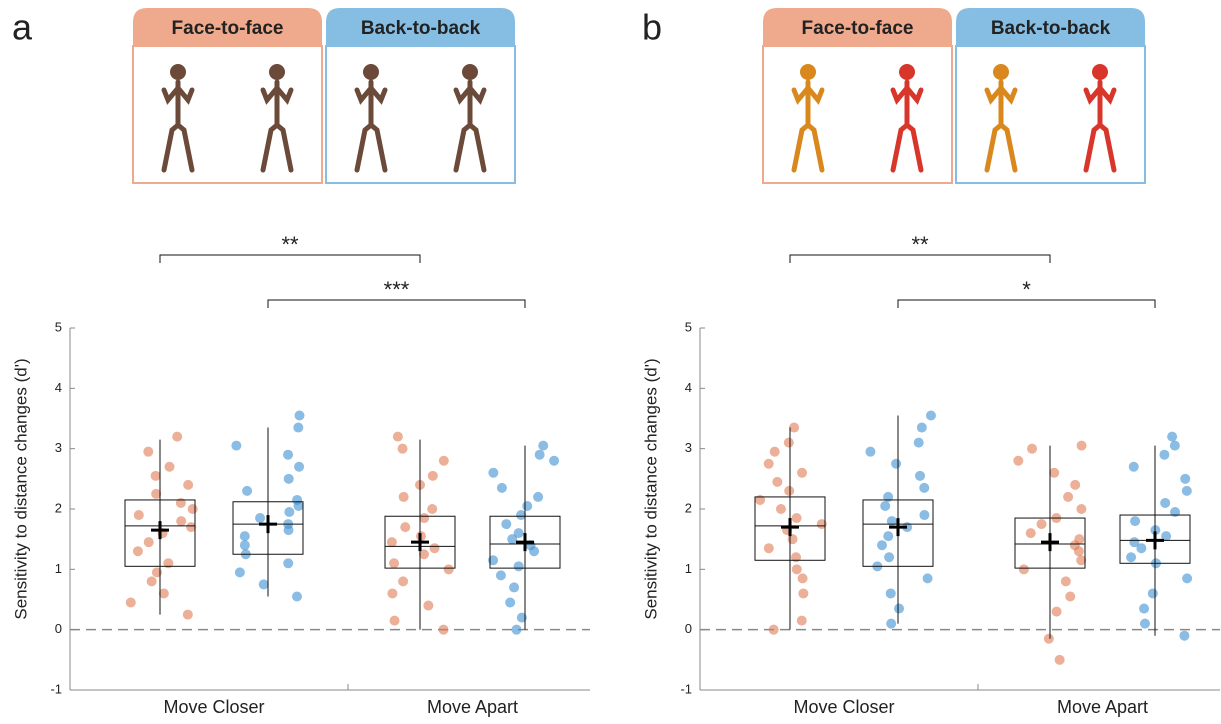 This screenshot has width=1221, height=724. What do you see at coordinates (213, 707) in the screenshot?
I see `x-tick-label: Move Closer` at bounding box center [213, 707].